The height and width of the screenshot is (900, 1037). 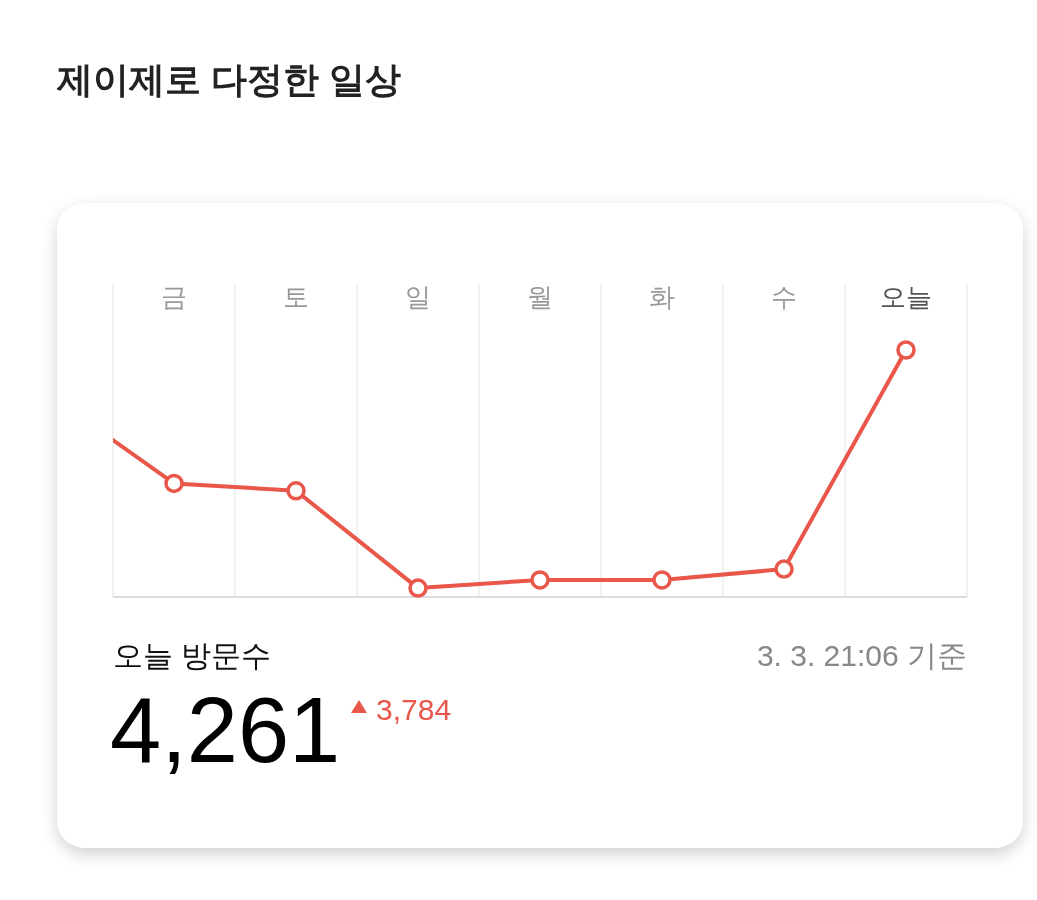 What do you see at coordinates (414, 709) in the screenshot?
I see `text: 3,784` at bounding box center [414, 709].